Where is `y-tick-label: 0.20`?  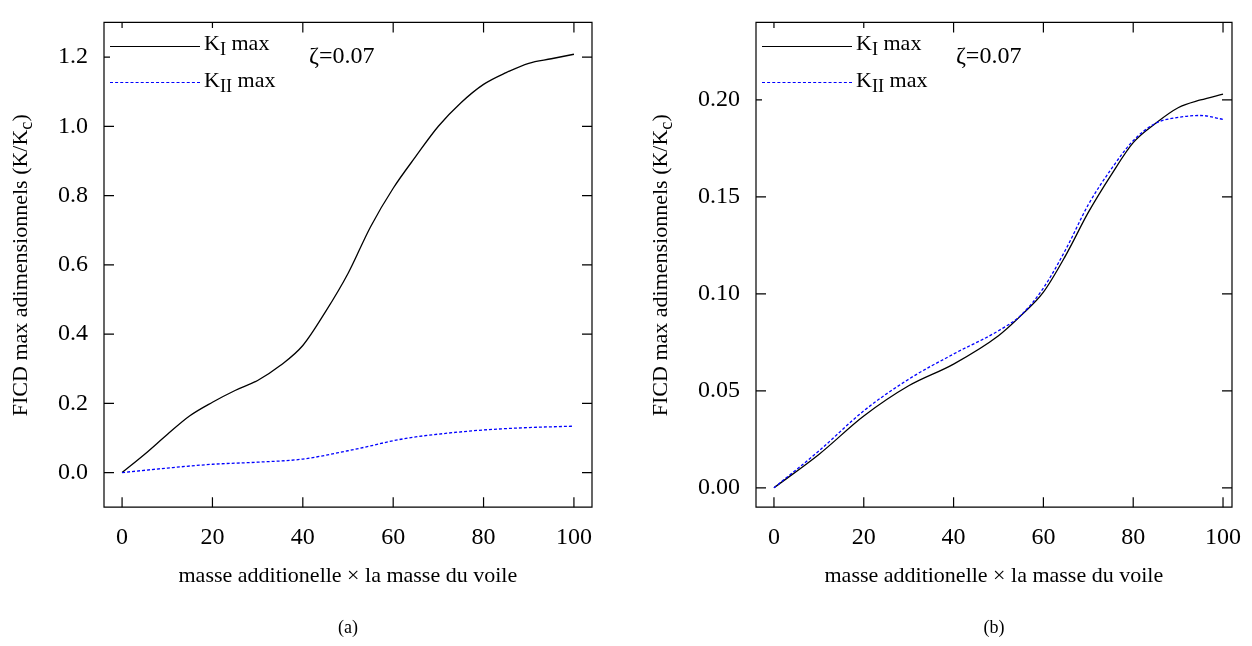 y-tick-label: 0.20 is located at coordinates (719, 98).